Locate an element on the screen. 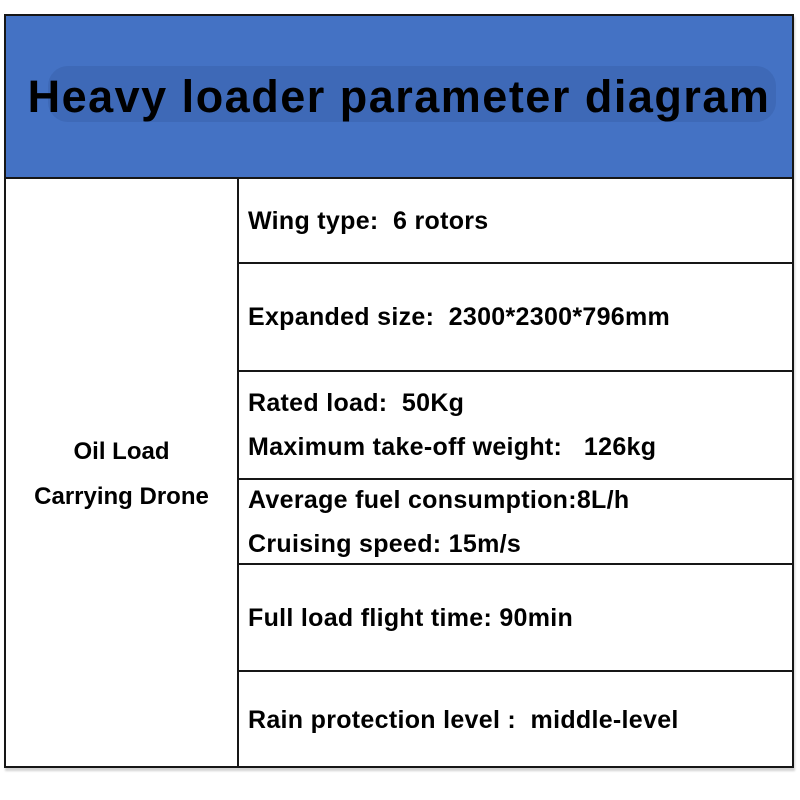 This screenshot has height=800, width=800. product-name-line2: Carrying Drone is located at coordinates (121, 496).